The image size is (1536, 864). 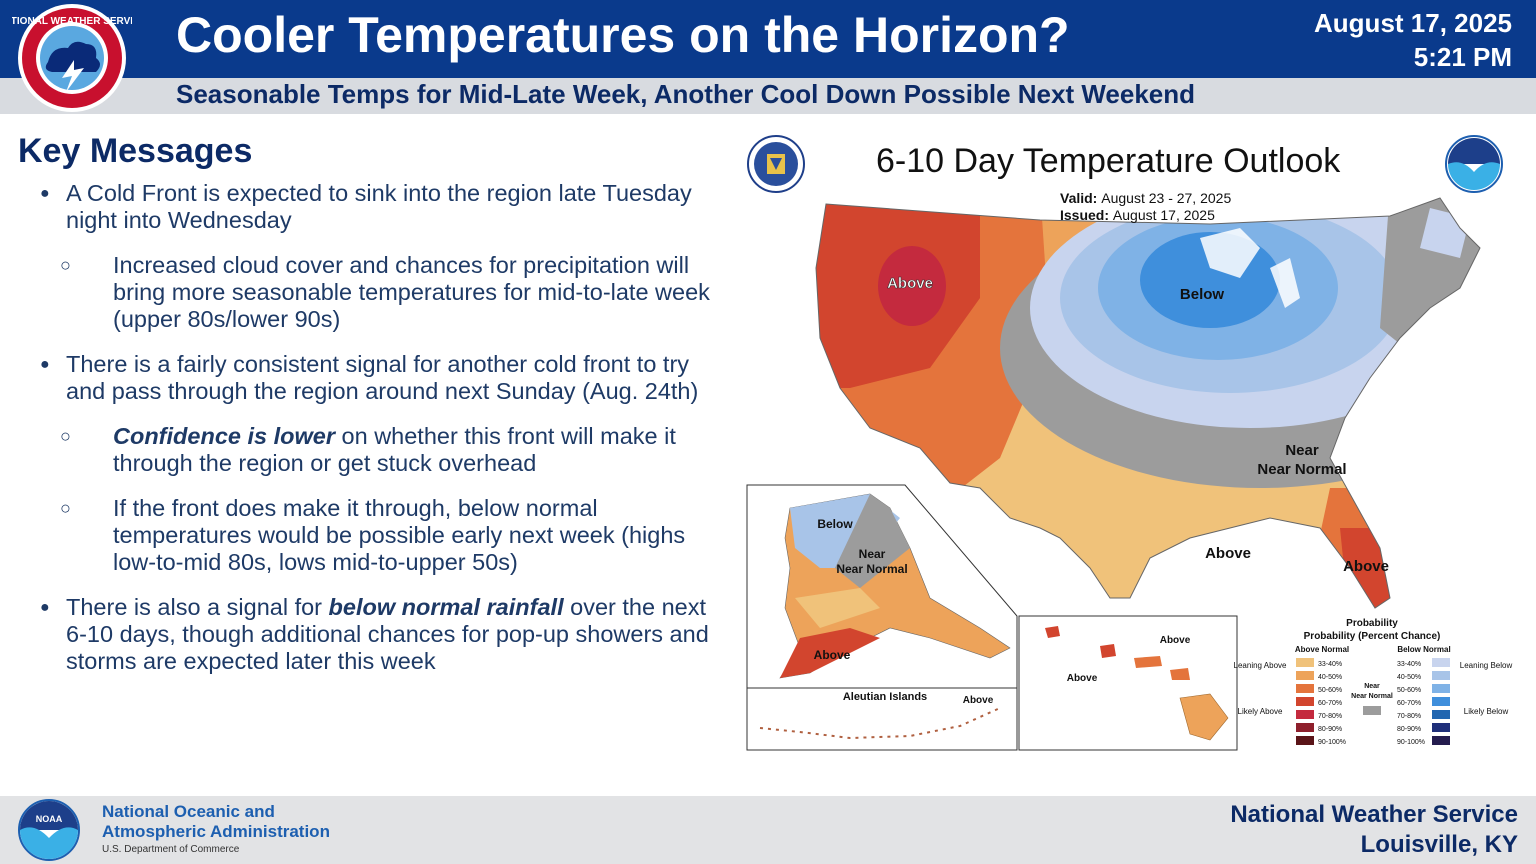 I want to click on legend-below-range: 80-90%, so click(x=1409, y=729).